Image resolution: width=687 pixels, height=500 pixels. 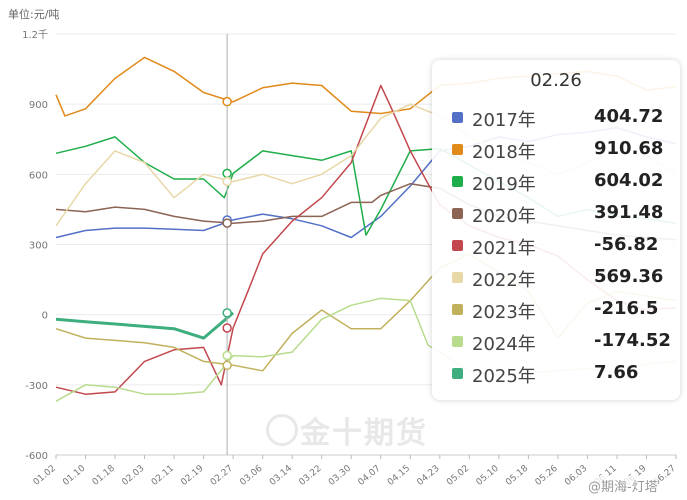 I want to click on y-axis: 1.2千 900 600 300 0 -300 -600, so click(x=35, y=245).